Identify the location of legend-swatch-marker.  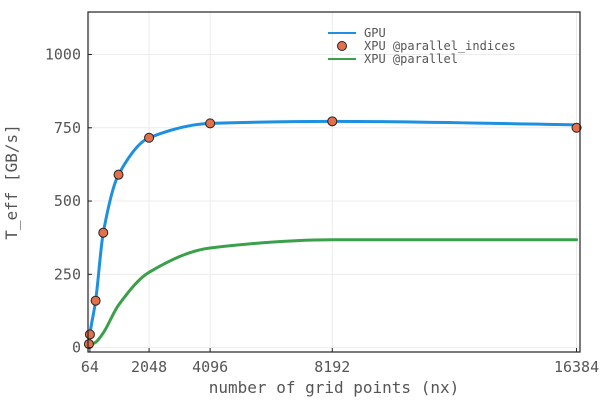
(342, 46).